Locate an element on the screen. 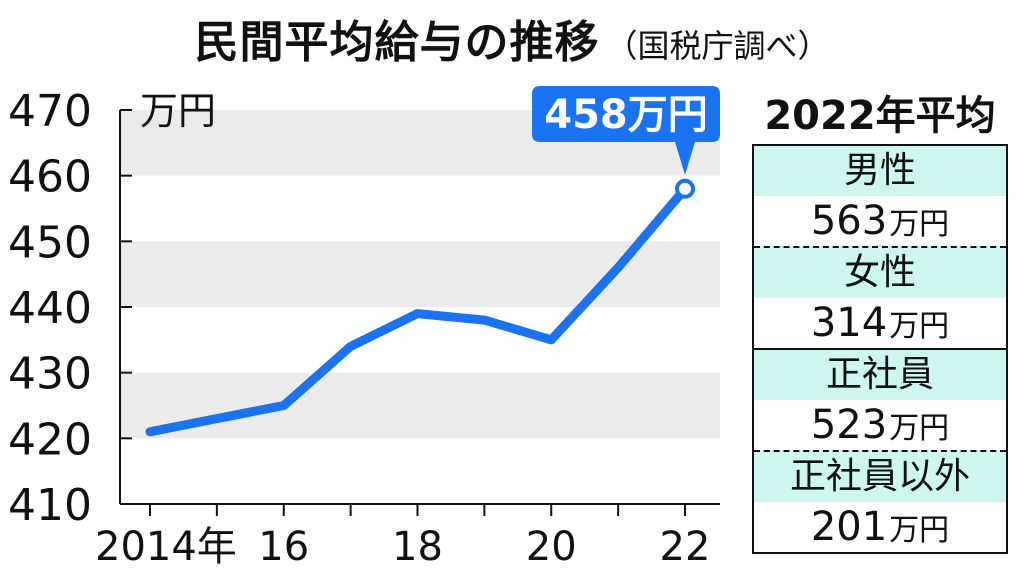  panel-group-gender: 男性 563万円 女性 314万円 is located at coordinates (880, 248).